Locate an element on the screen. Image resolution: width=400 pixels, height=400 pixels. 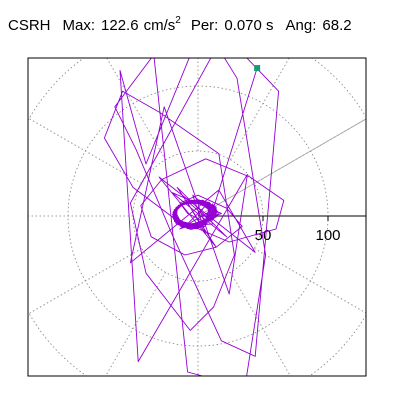
max-value: 122.6 is located at coordinates (120, 25).